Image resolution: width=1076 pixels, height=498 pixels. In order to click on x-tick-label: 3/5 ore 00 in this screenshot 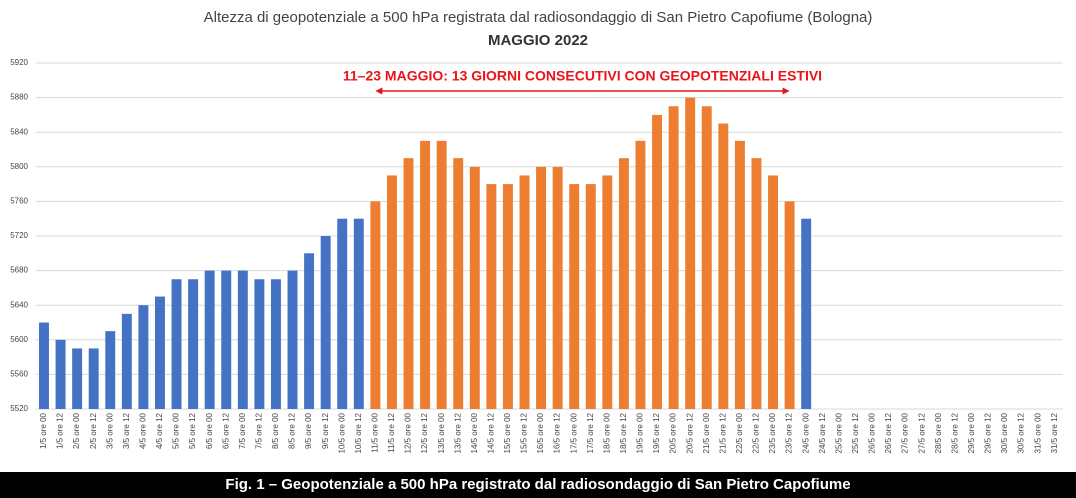, I will do `click(109, 430)`.